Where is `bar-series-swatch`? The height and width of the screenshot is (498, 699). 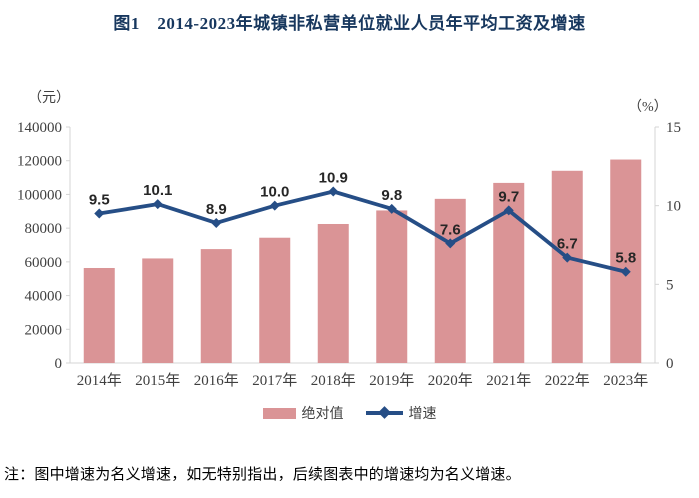 bar-series-swatch is located at coordinates (279, 413).